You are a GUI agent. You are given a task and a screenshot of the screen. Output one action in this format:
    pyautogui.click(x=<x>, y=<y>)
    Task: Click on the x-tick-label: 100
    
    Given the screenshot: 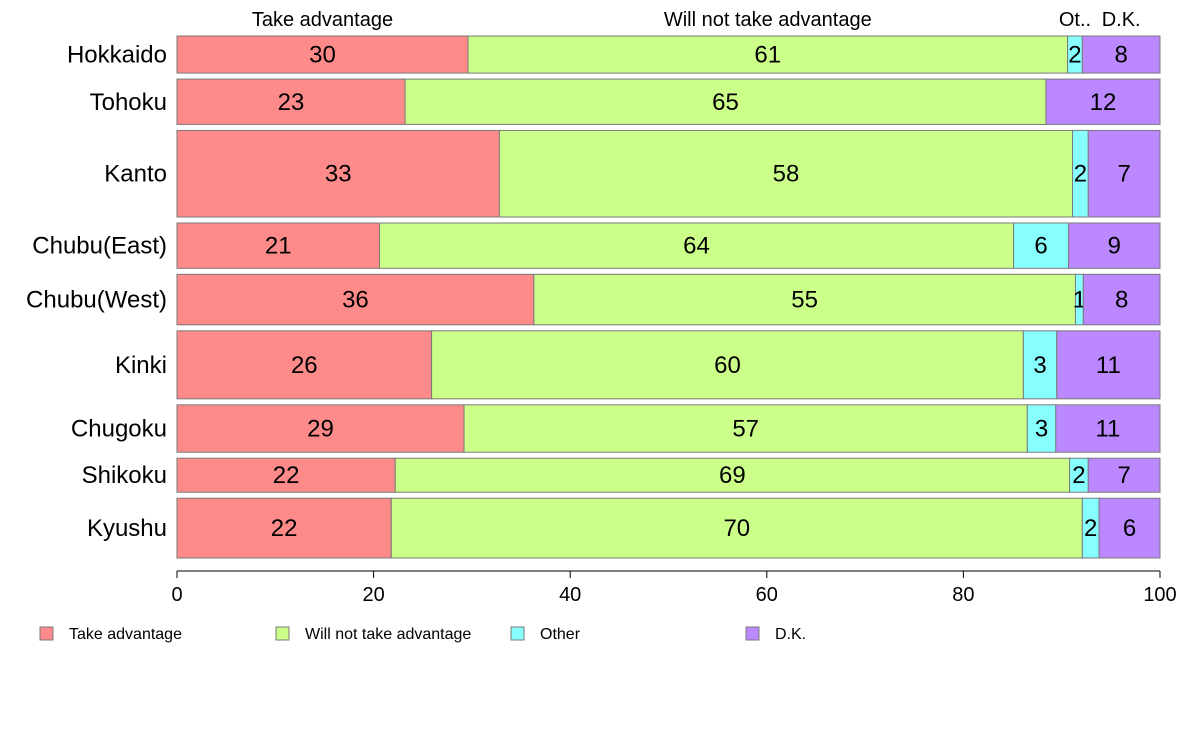 What is the action you would take?
    pyautogui.click(x=1159, y=595)
    